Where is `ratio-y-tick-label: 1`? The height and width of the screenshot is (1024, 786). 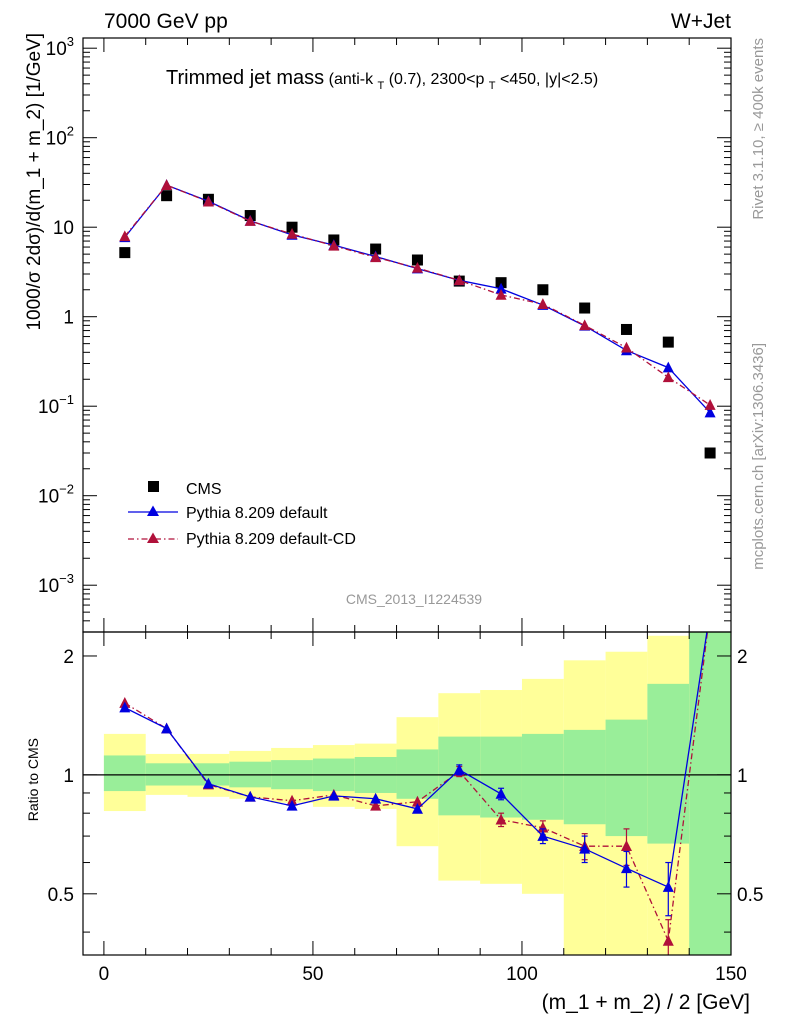
ratio-y-tick-label: 1 is located at coordinates (68, 776).